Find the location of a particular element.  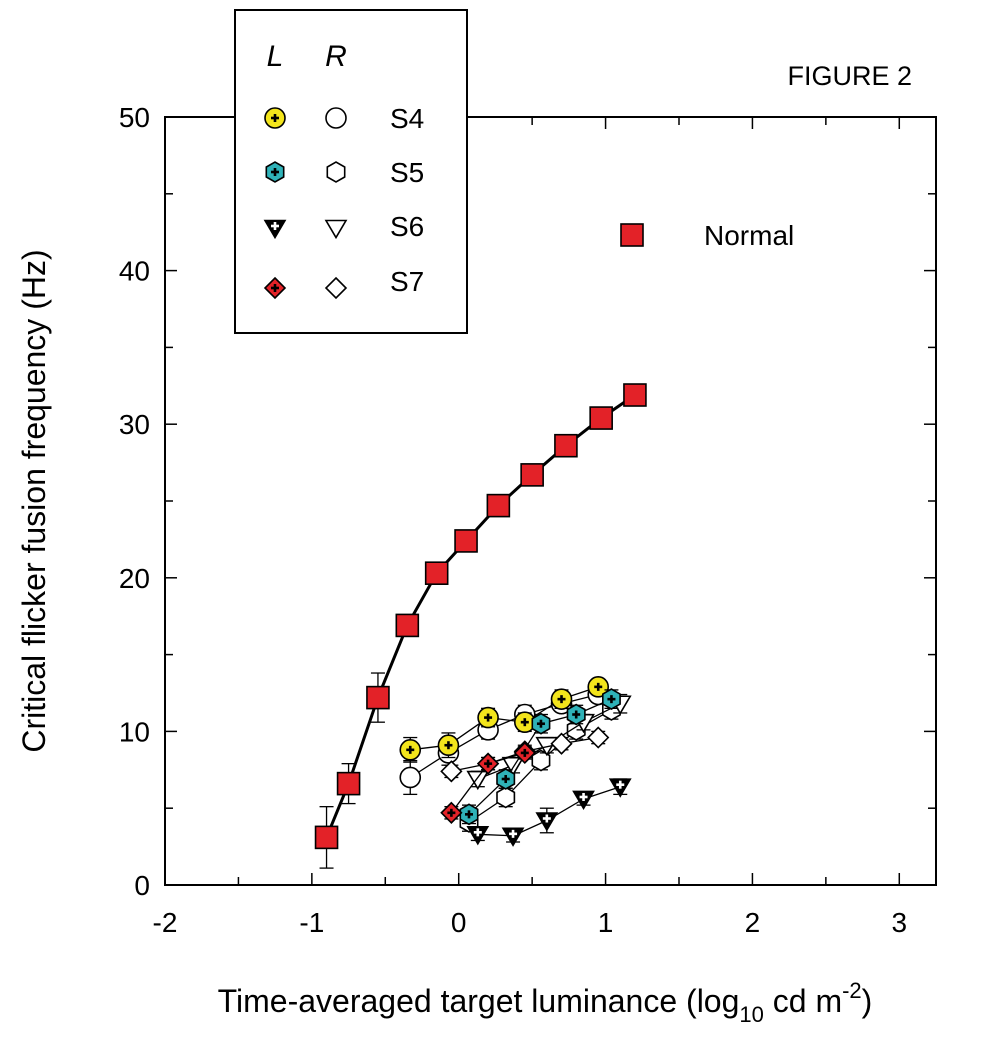

normal-legend: Normal is located at coordinates (707, 235).